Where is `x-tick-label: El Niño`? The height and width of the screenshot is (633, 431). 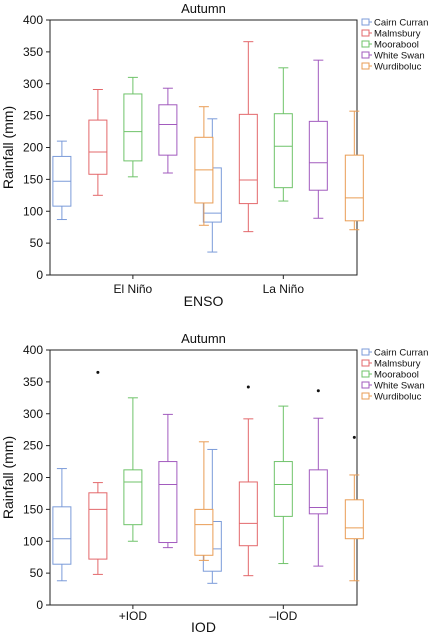
x-tick-label: El Niño is located at coordinates (133, 289).